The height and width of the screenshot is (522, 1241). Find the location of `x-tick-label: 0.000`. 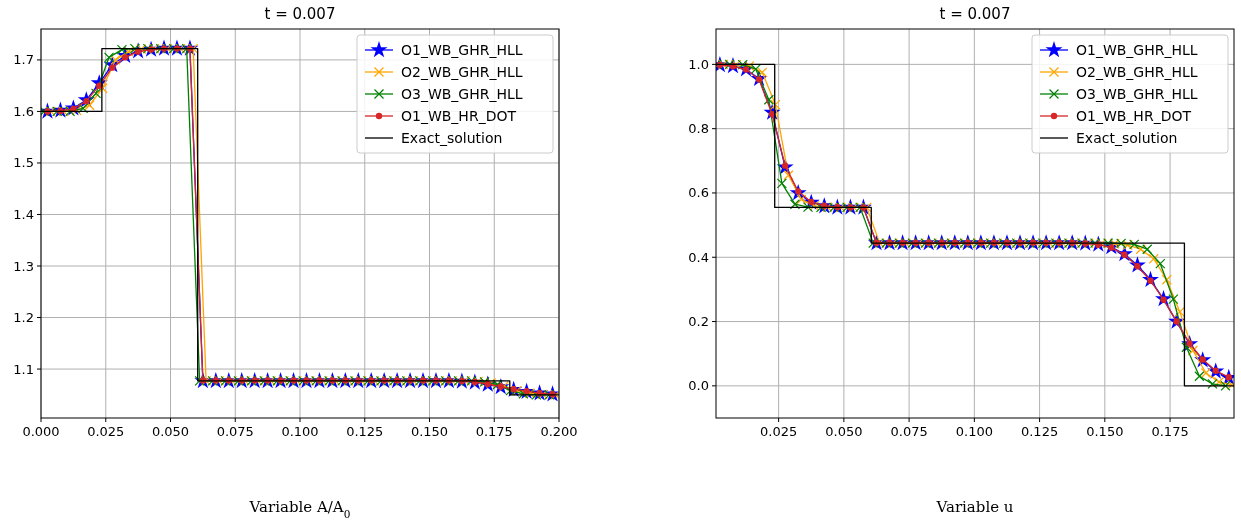

x-tick-label: 0.000 is located at coordinates (41, 431).